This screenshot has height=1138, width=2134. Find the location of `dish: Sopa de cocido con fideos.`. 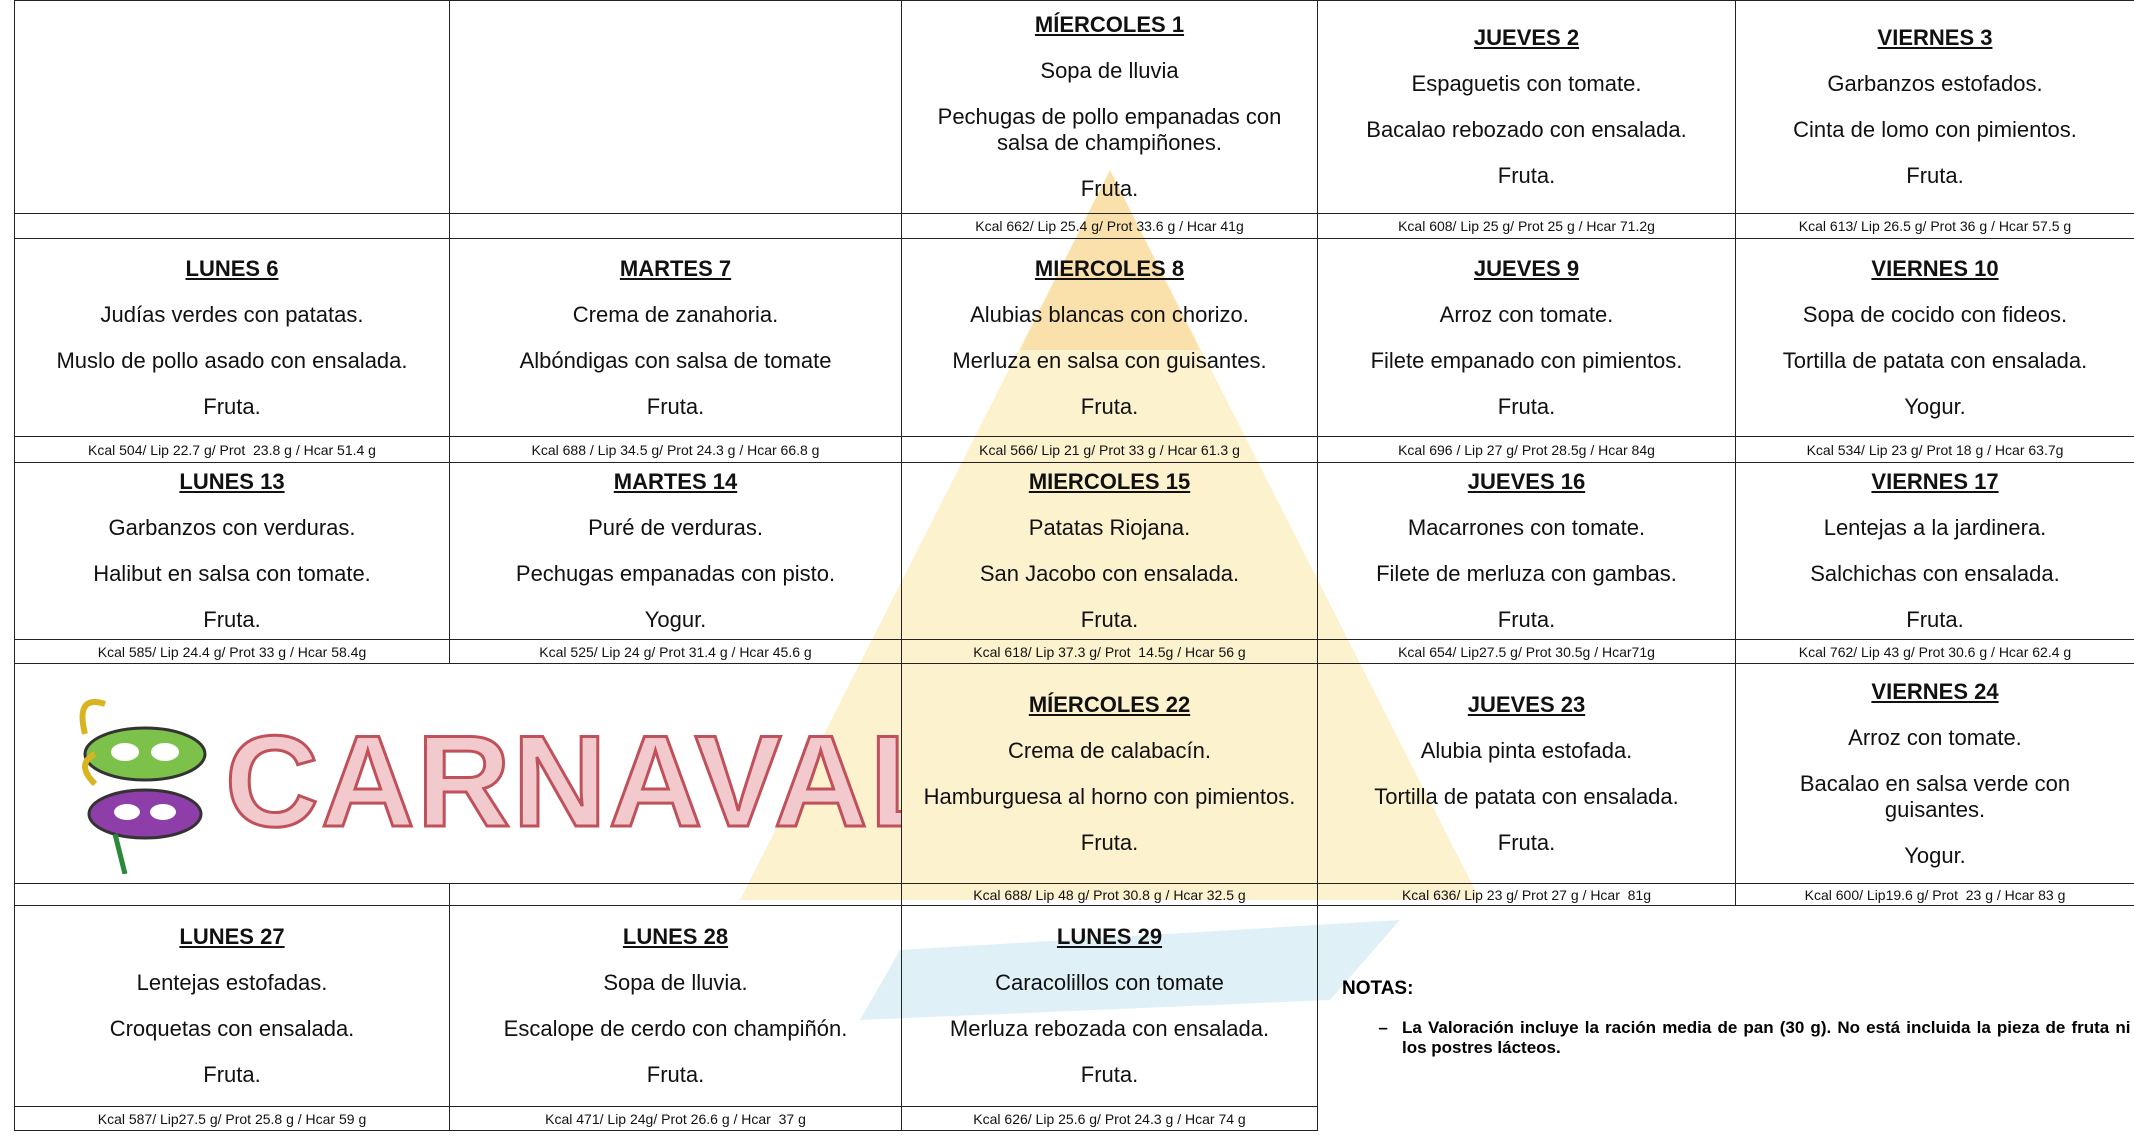

dish: Sopa de cocido con fideos. is located at coordinates (1935, 314).